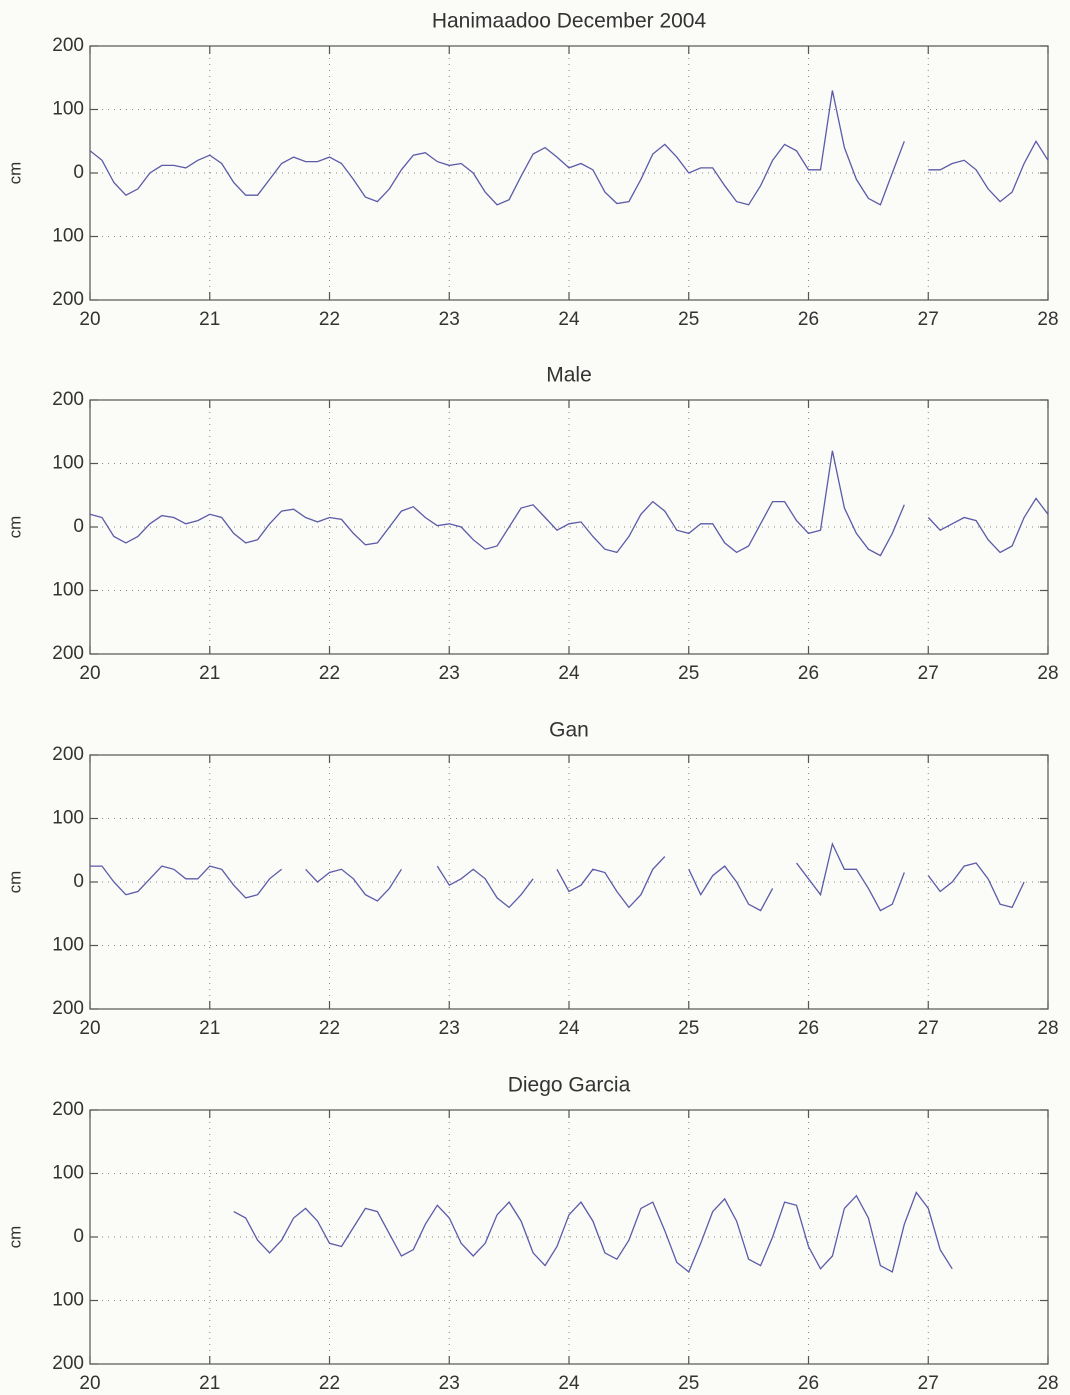  I want to click on chart-title: Gan, so click(569, 730).